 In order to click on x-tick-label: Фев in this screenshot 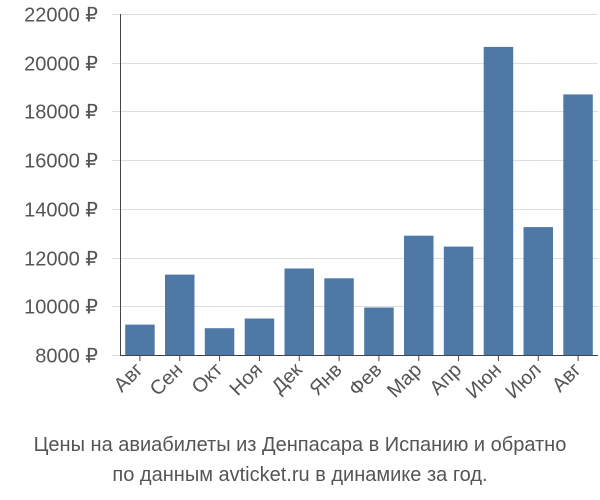, I will do `click(366, 380)`.